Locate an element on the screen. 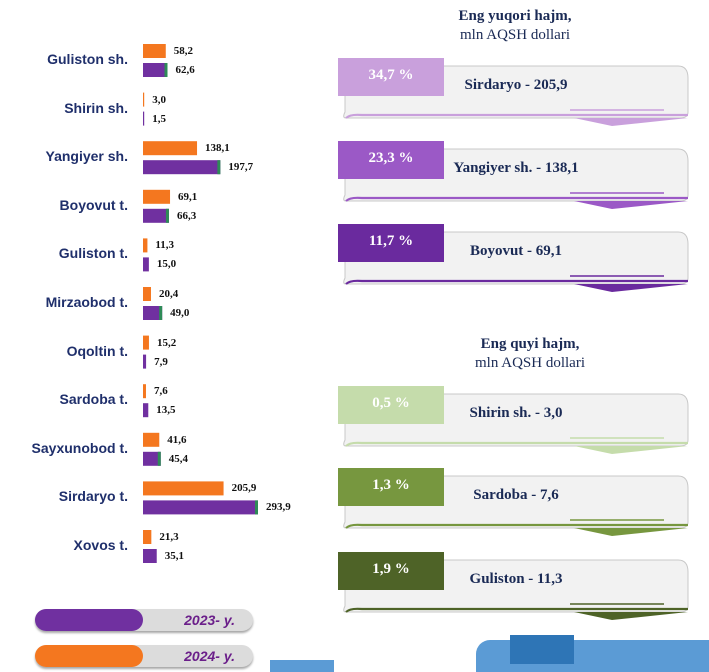  decor-block-dark is located at coordinates (542, 649).